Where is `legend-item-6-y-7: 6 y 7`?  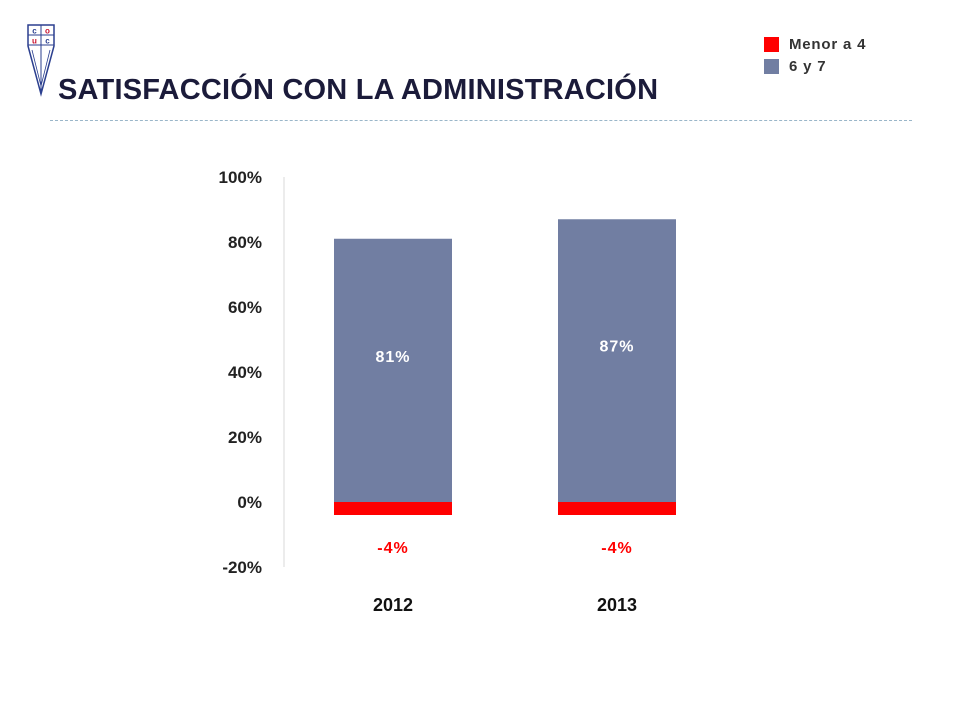 legend-item-6-y-7: 6 y 7 is located at coordinates (815, 66).